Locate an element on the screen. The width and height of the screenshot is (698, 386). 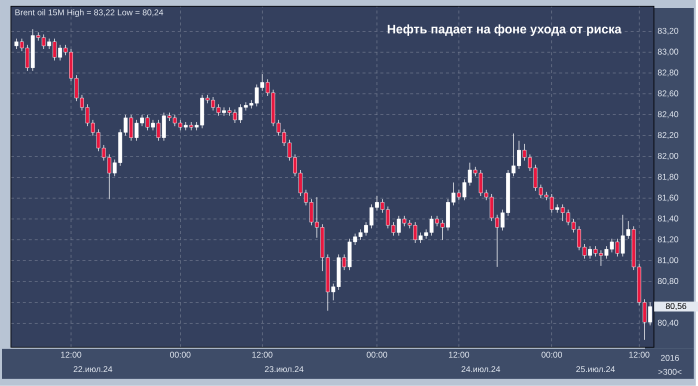
y-tick-label: 80,80 is located at coordinates (668, 282).